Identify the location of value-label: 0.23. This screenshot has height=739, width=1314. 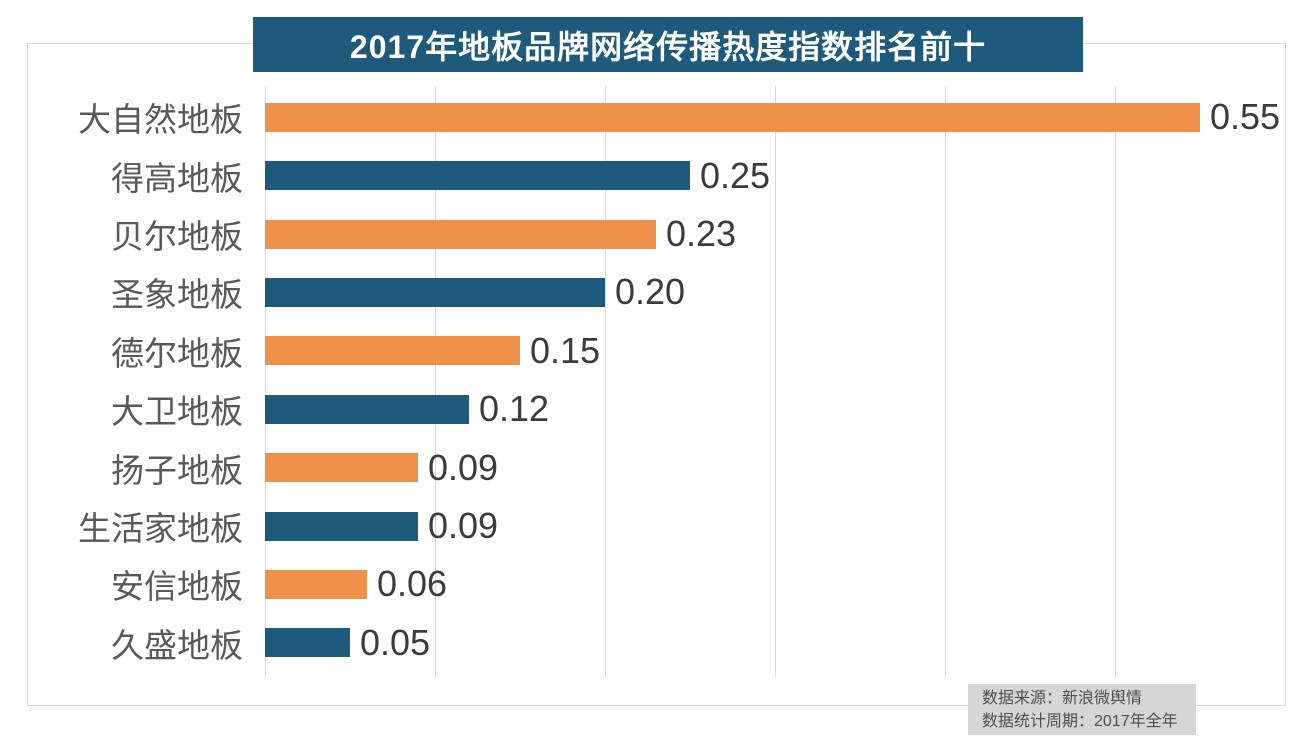
(701, 234).